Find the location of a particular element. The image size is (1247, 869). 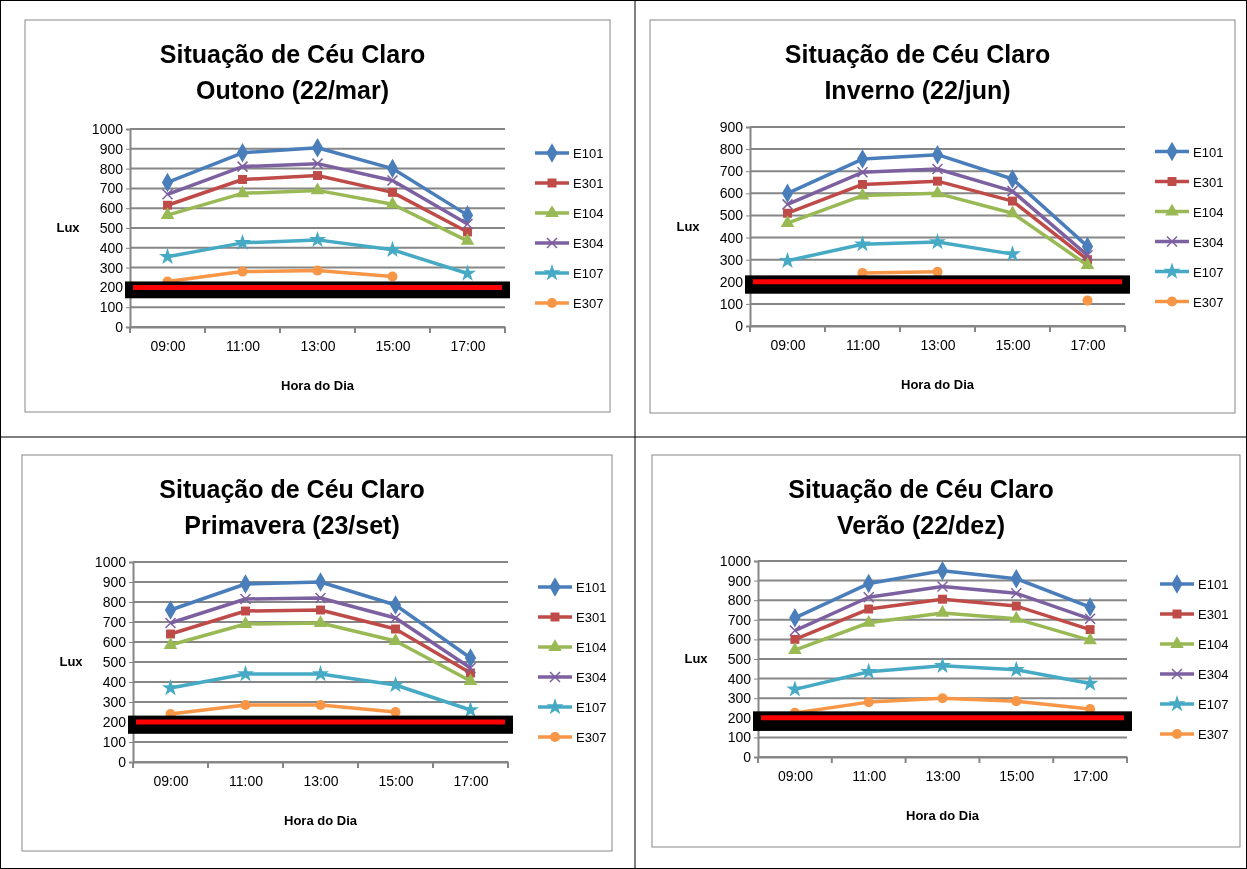

y-tick-label: 400 is located at coordinates (111, 247).